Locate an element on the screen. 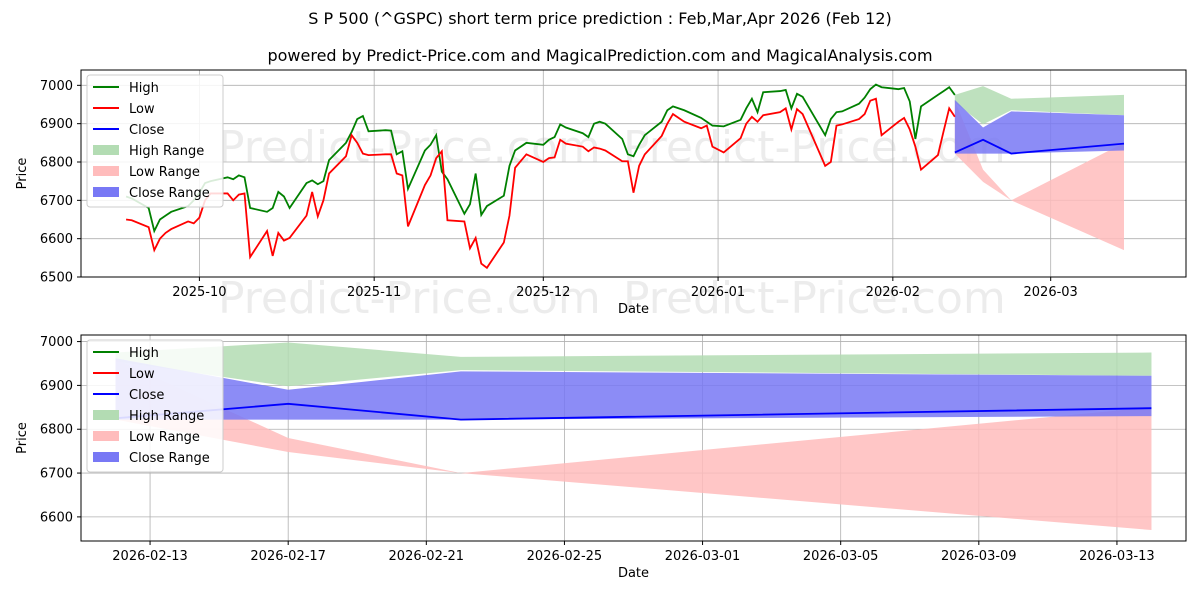  x-tick-label: 2026-02-17 is located at coordinates (288, 556).